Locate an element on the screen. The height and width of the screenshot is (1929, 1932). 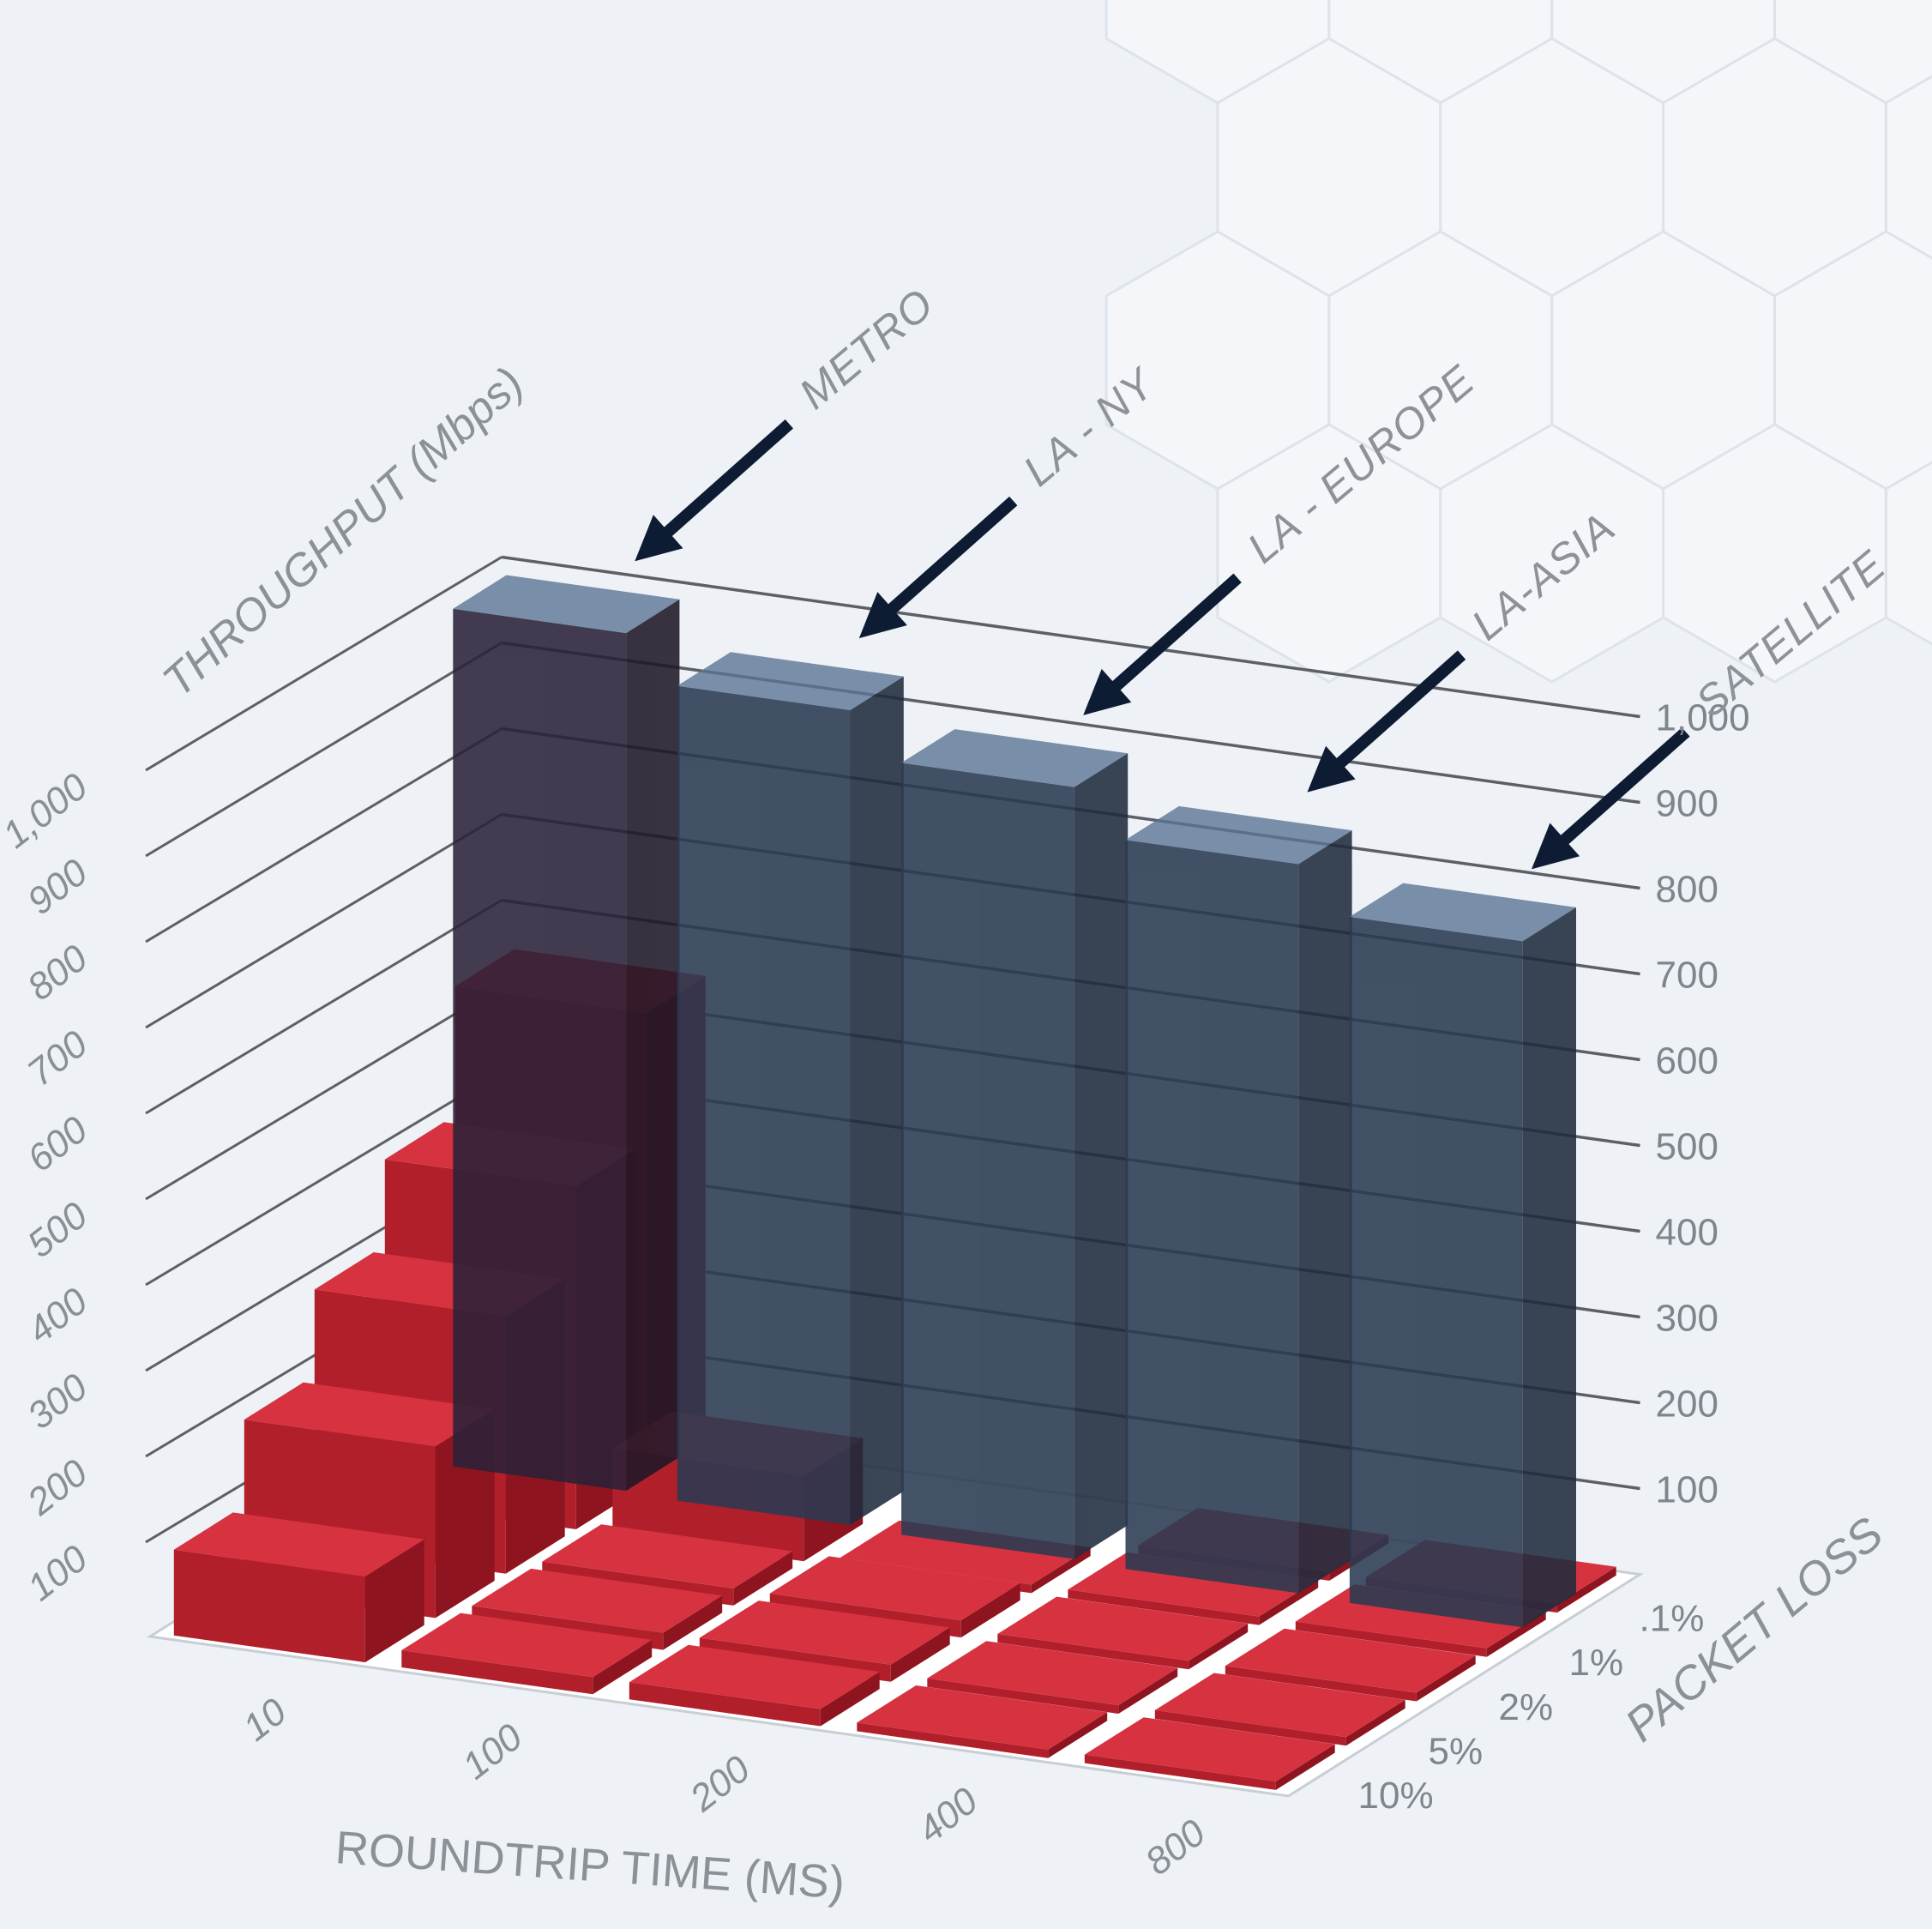
y-tick-label: 1% is located at coordinates (1596, 1663).